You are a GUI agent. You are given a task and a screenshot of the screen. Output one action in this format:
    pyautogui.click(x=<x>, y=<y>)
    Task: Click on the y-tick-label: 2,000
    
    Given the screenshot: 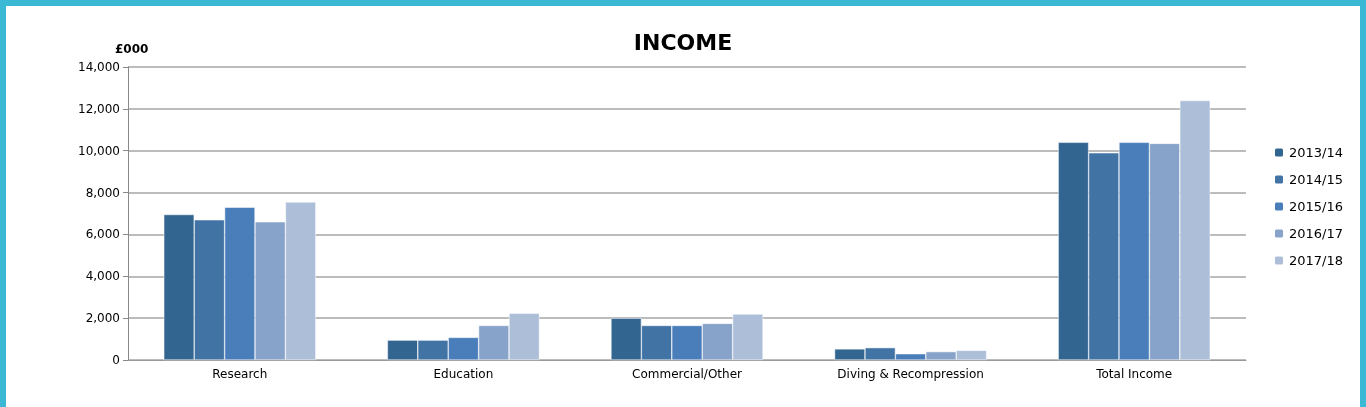 What is the action you would take?
    pyautogui.click(x=102, y=318)
    